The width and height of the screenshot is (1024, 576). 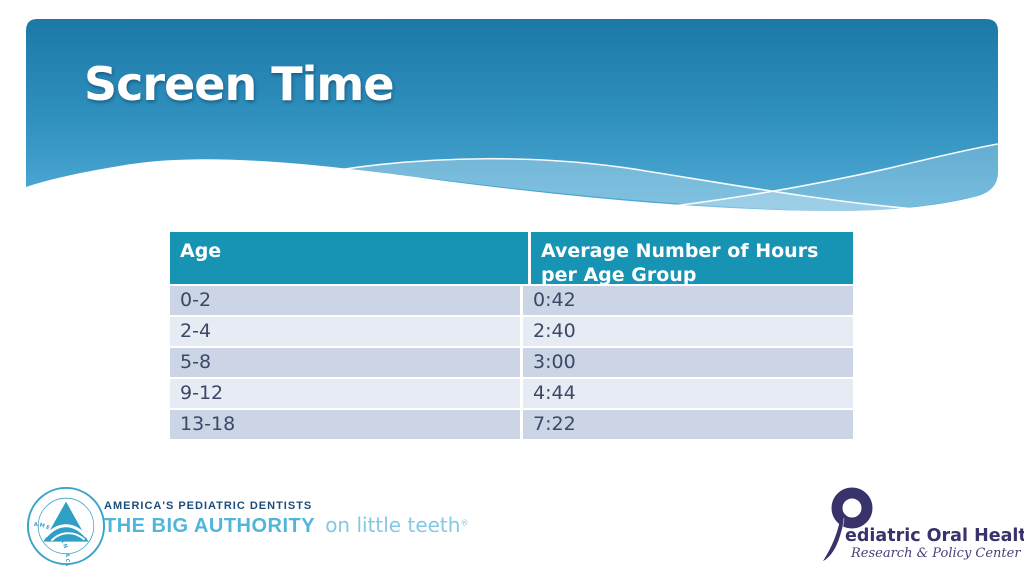 I want to click on aapd-tagline-top: AMERICA'S PEDIATRIC DENTISTS, so click(x=208, y=506).